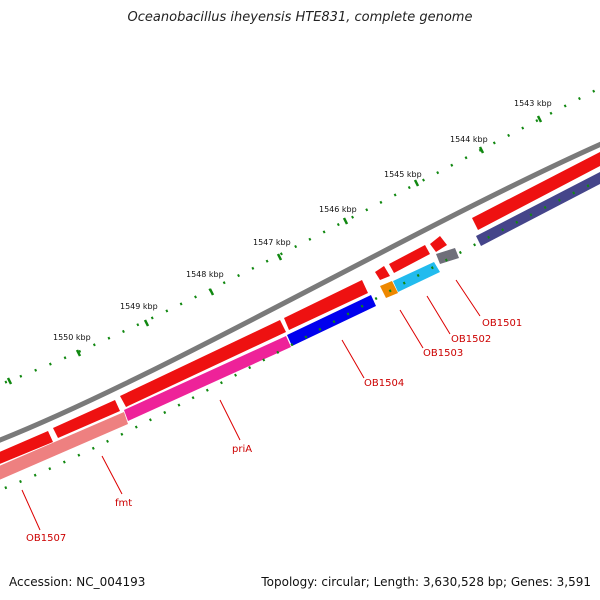  Describe the element at coordinates (123, 503) in the screenshot. I see `gene-label-fmt: fmt` at that location.